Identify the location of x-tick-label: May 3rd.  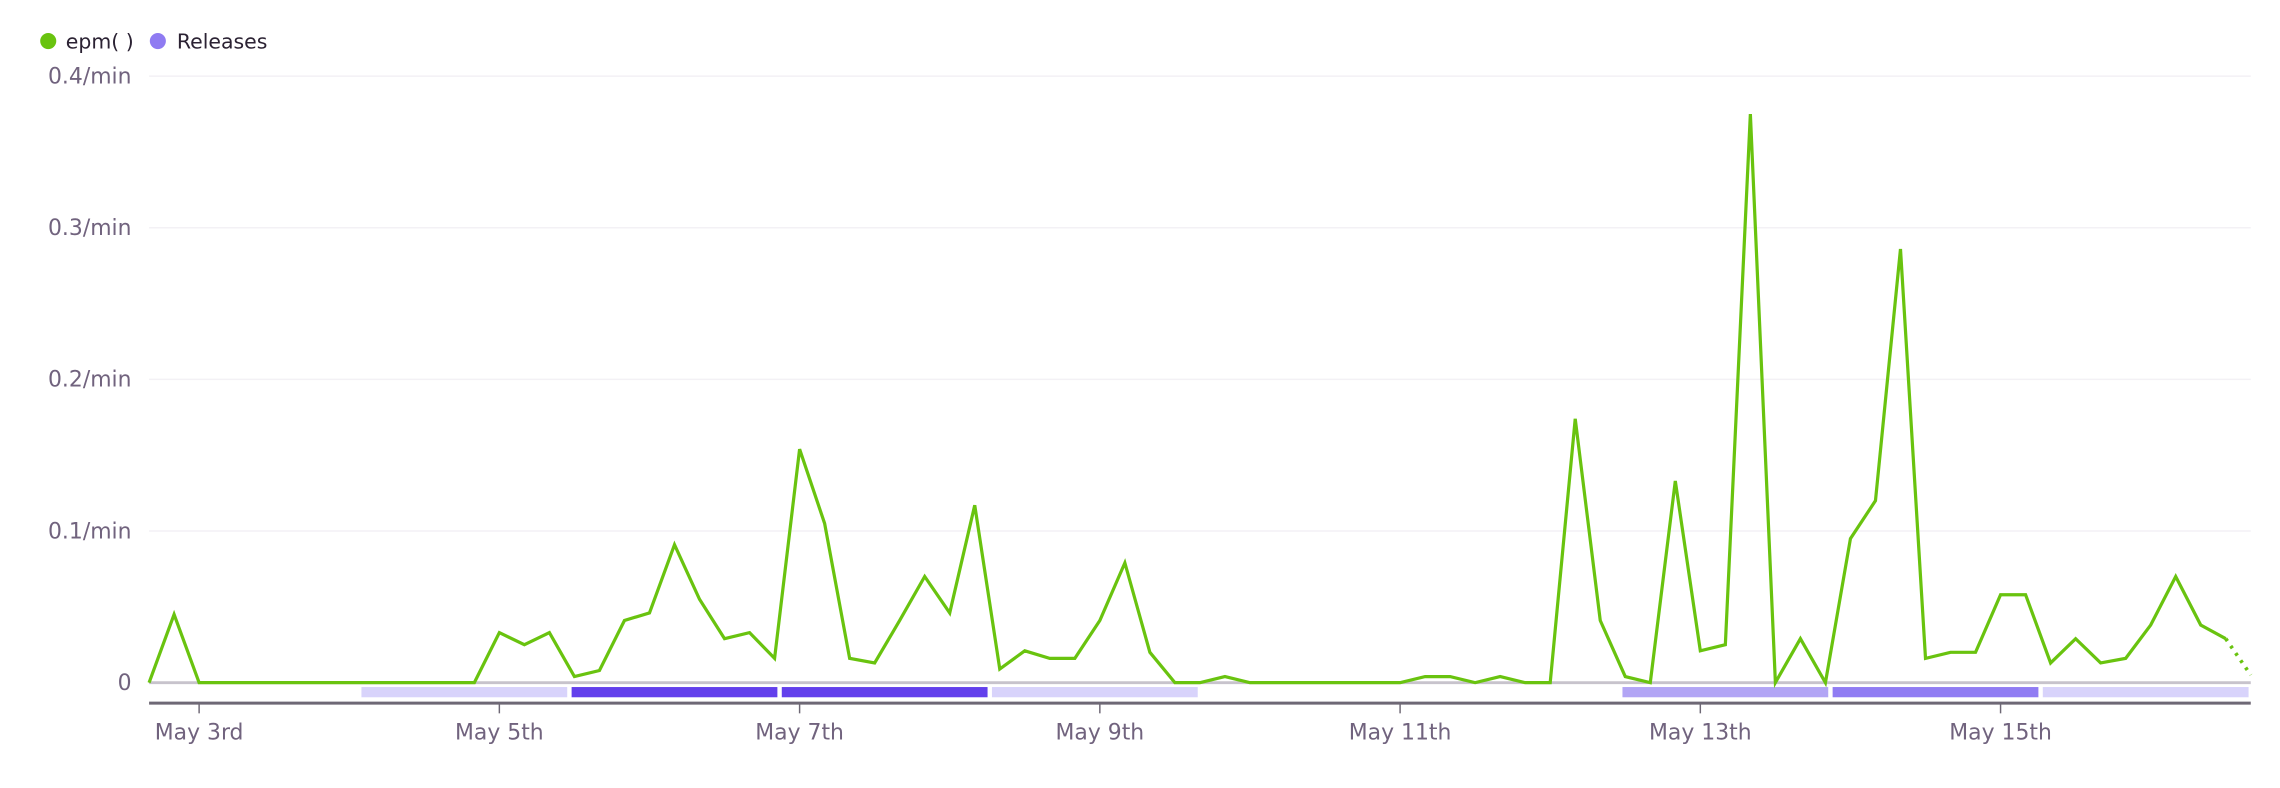
(199, 733).